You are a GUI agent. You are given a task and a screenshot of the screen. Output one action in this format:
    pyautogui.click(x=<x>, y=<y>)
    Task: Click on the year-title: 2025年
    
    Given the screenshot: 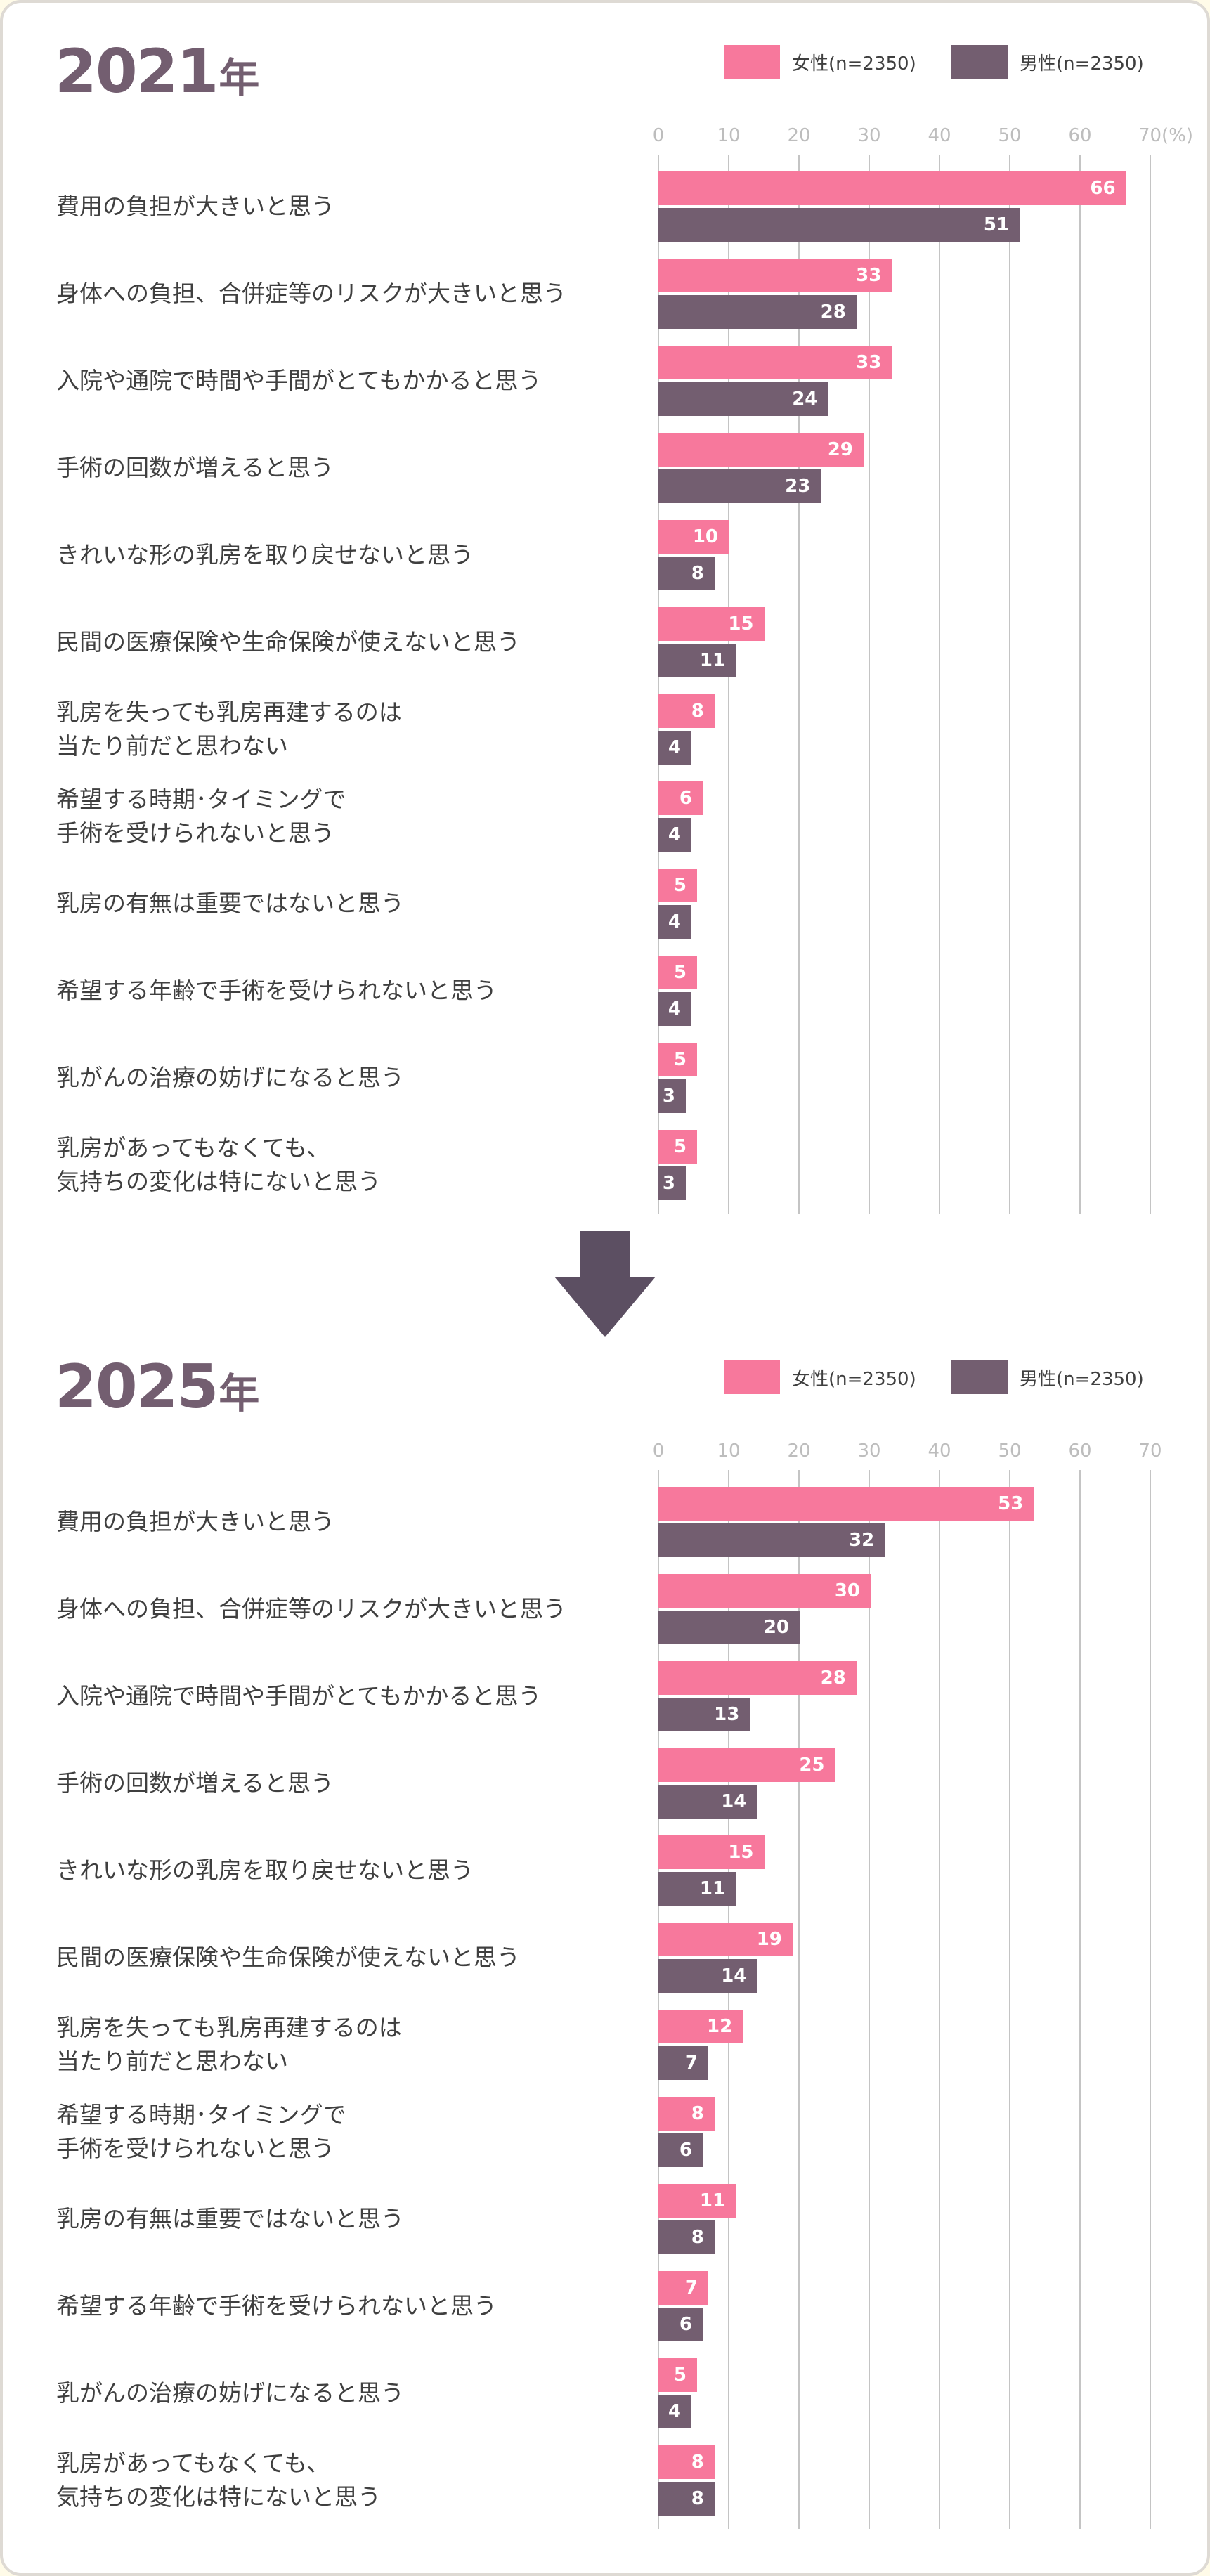 What is the action you would take?
    pyautogui.click(x=157, y=1387)
    